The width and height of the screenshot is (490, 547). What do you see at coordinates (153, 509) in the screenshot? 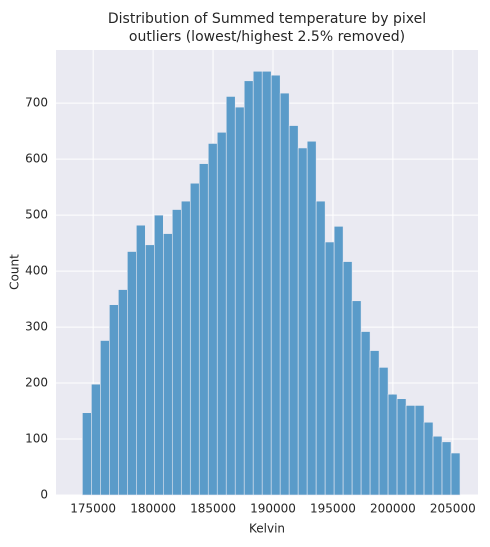
I see `x-tick-label: 180000` at bounding box center [153, 509].